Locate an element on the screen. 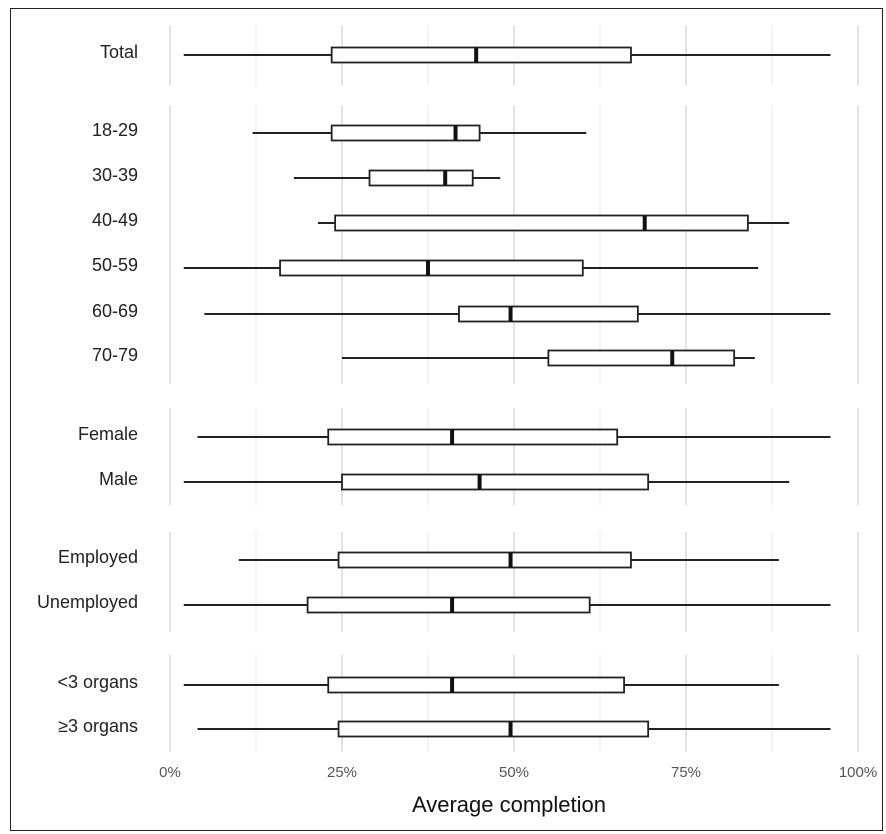  x-axis-title: Average completion is located at coordinates (509, 804).